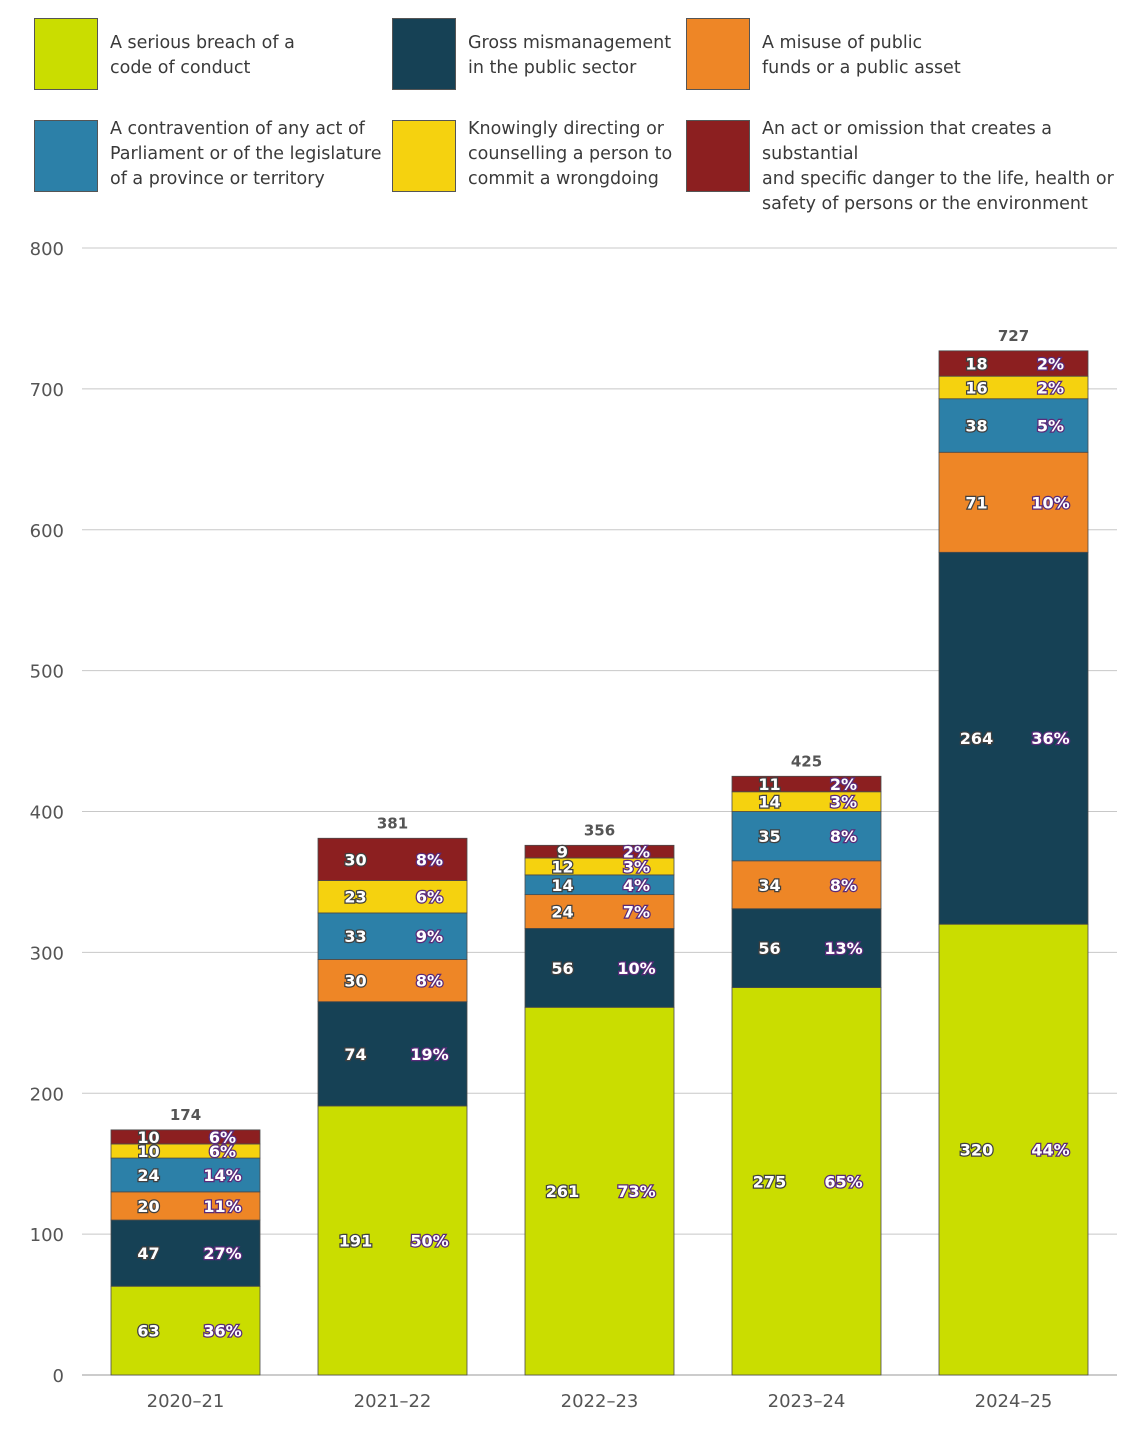  What do you see at coordinates (1050, 1150) in the screenshot?
I see `percent-label: 44%` at bounding box center [1050, 1150].